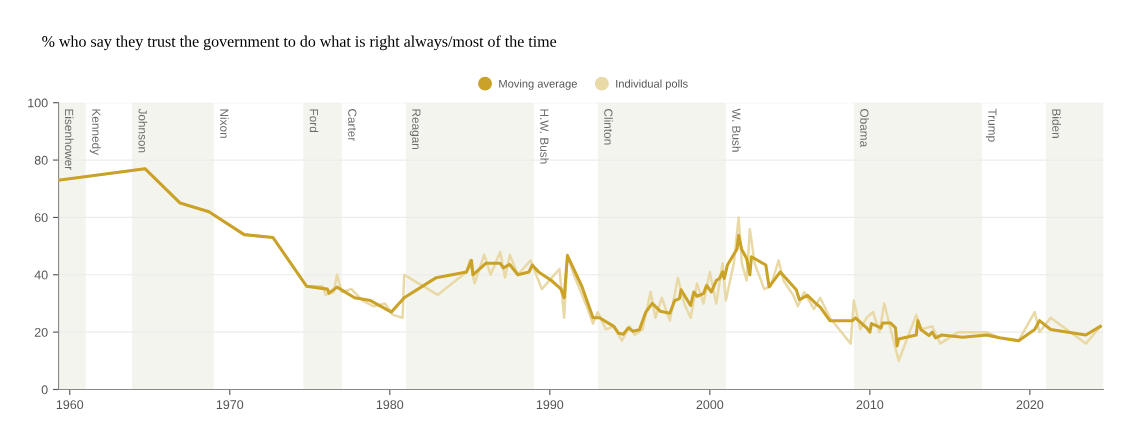  Describe the element at coordinates (299, 43) in the screenshot. I see `chart-title: % who say they trust the government to do what is right always/most of the time` at that location.